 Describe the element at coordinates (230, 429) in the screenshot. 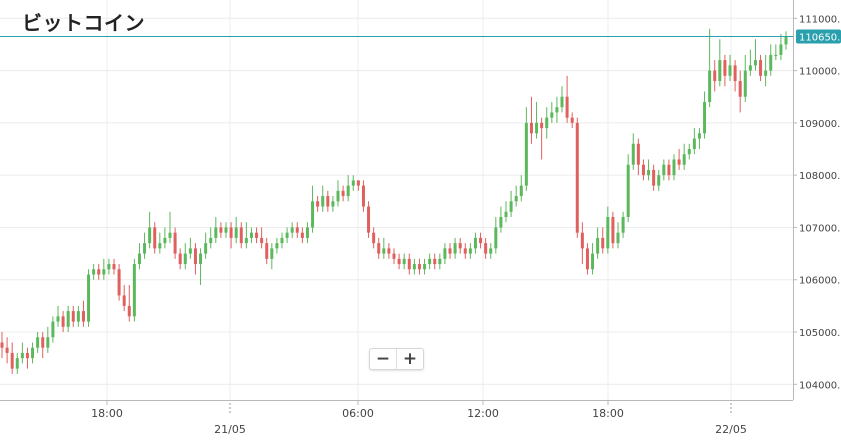

I see `x-tick-date-label: 21/05` at that location.